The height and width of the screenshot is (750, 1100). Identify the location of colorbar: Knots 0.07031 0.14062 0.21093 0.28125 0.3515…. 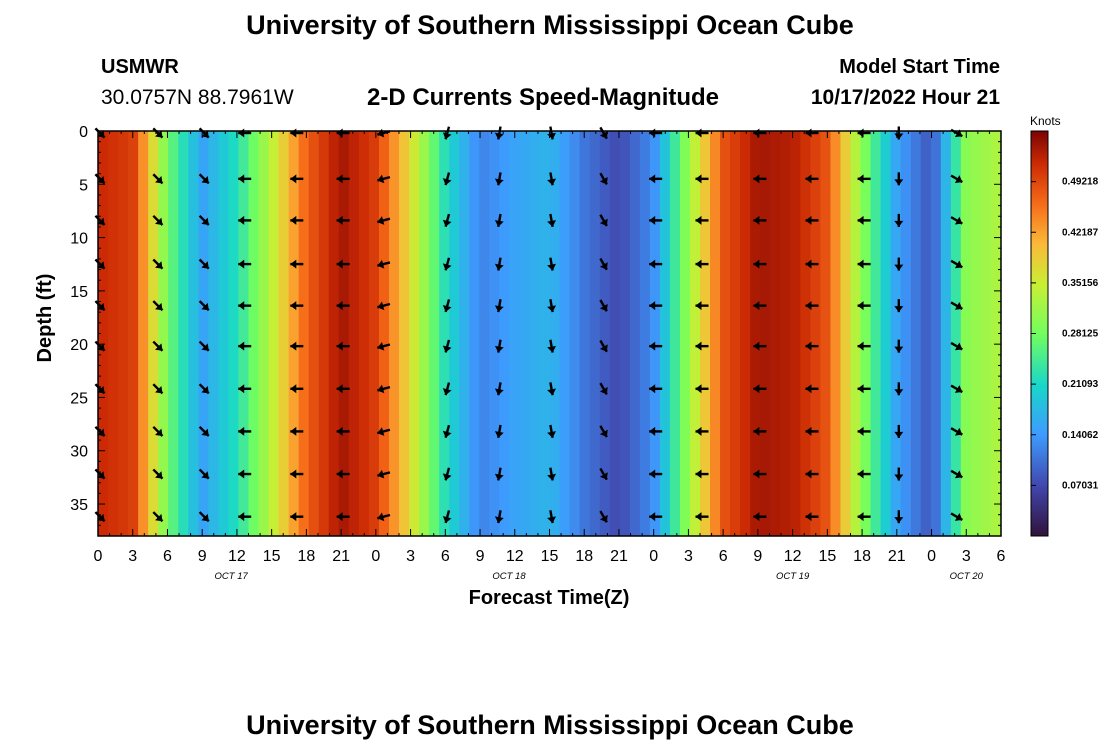
(1064, 325).